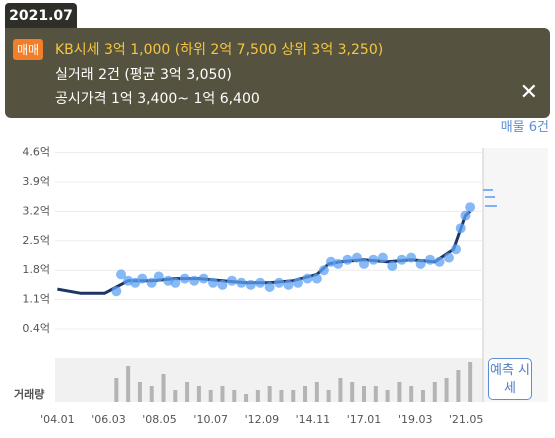 Image resolution: width=555 pixels, height=438 pixels. What do you see at coordinates (28, 49) in the screenshot?
I see `trade-badge: 매매` at bounding box center [28, 49].